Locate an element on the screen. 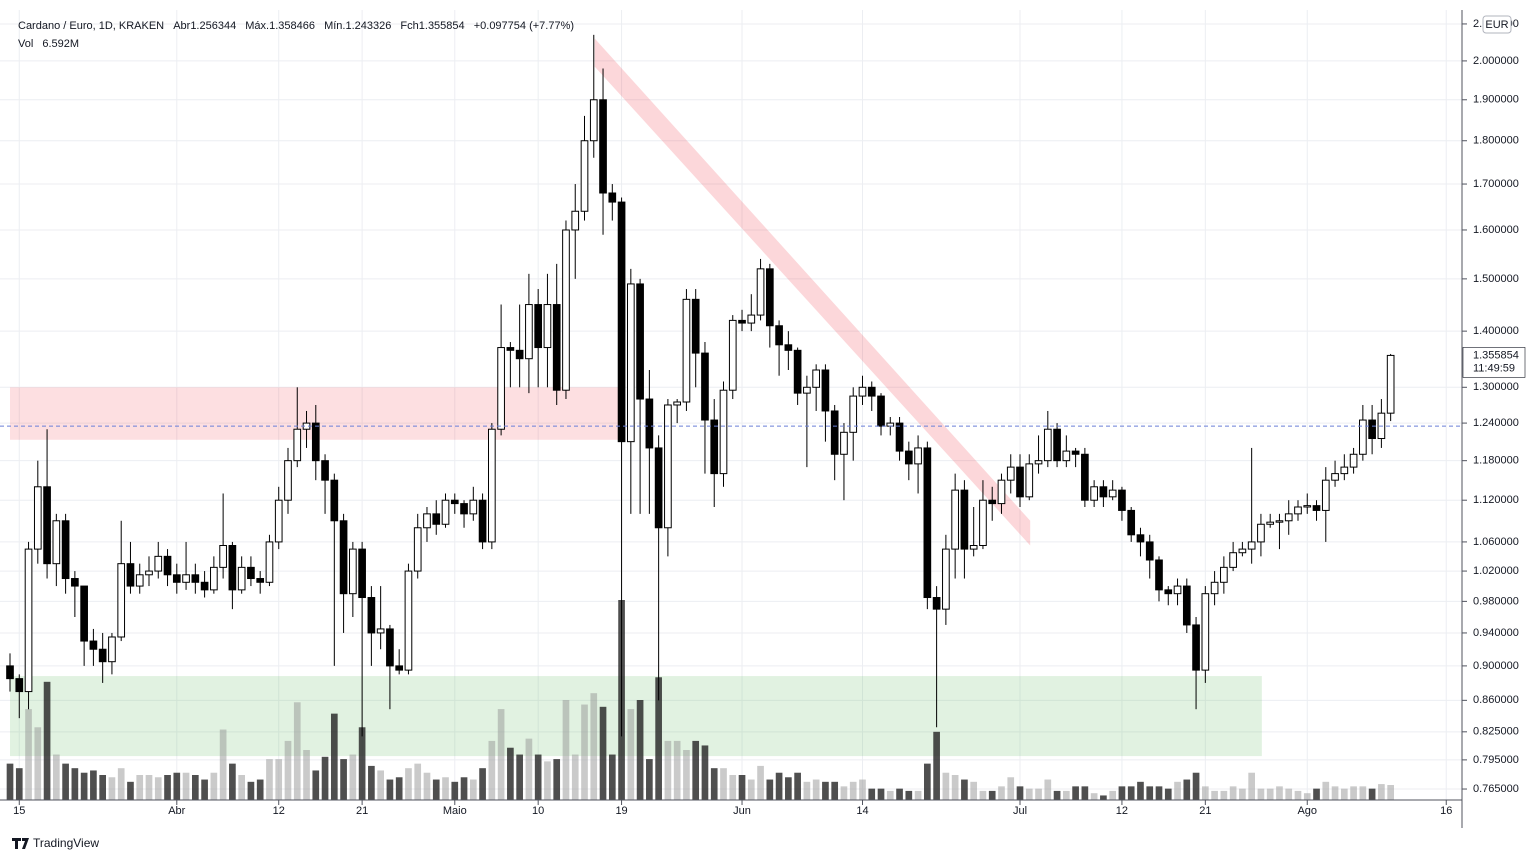  x-tick-label: 15 is located at coordinates (19, 811).